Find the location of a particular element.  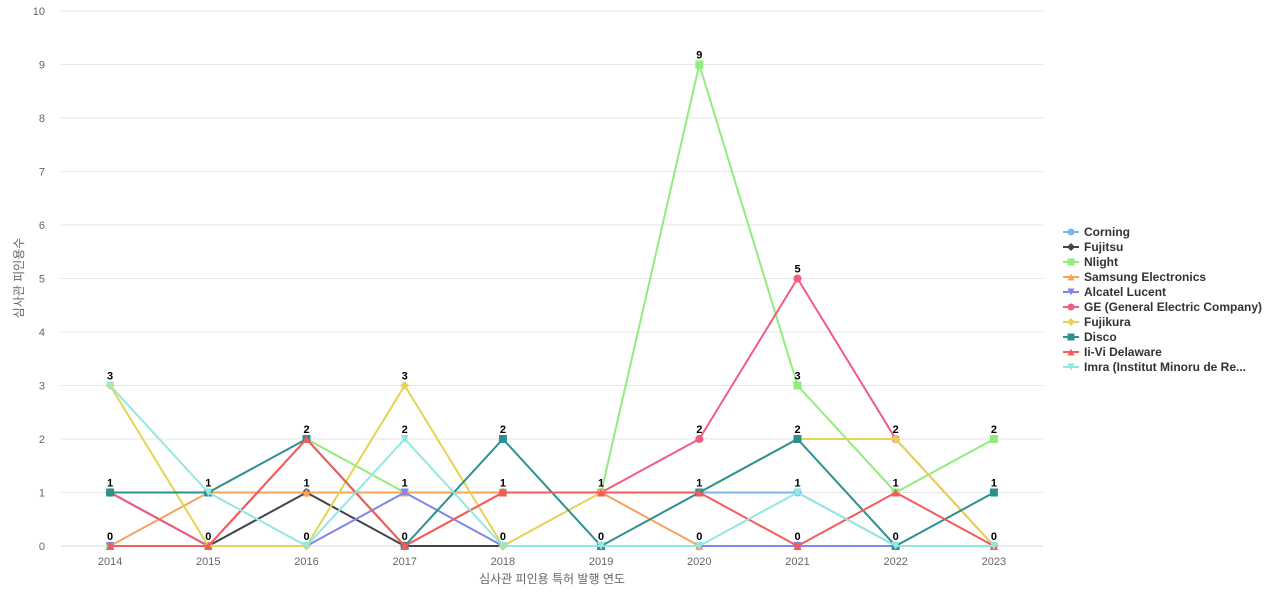

legend-item: Corning is located at coordinates (1162, 231).